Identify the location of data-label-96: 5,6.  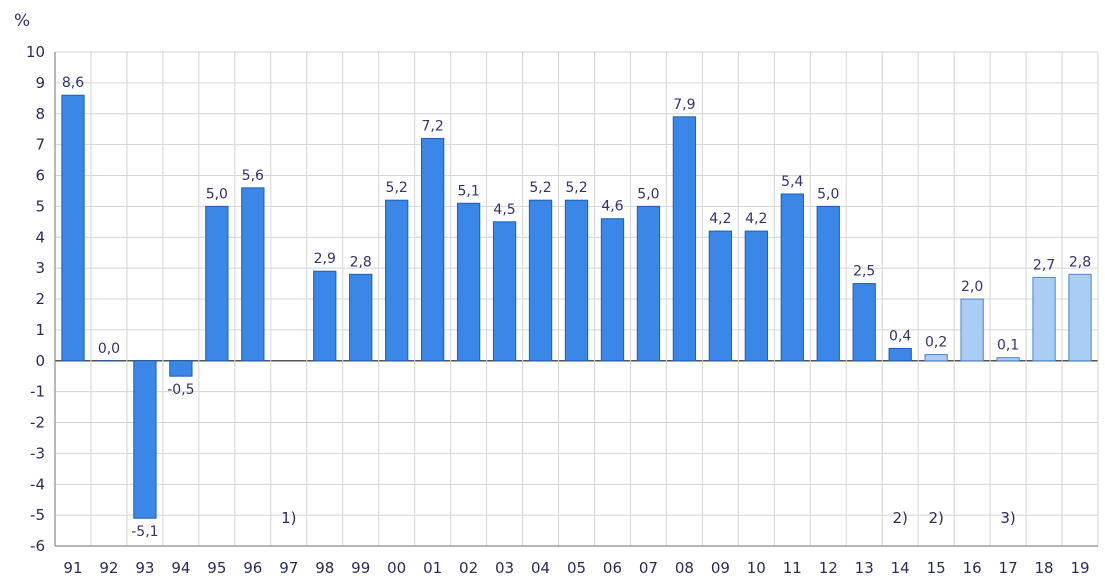
(253, 176).